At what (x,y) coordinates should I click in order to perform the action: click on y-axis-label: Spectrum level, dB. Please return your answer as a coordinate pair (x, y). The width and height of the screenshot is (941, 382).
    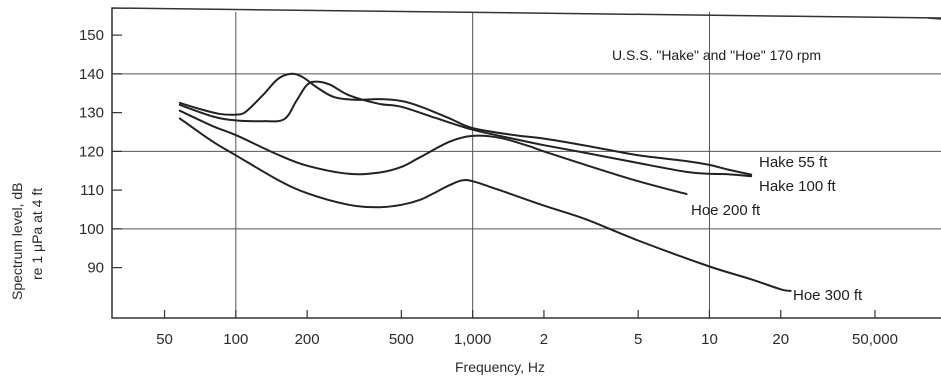
    Looking at the image, I should click on (17, 242).